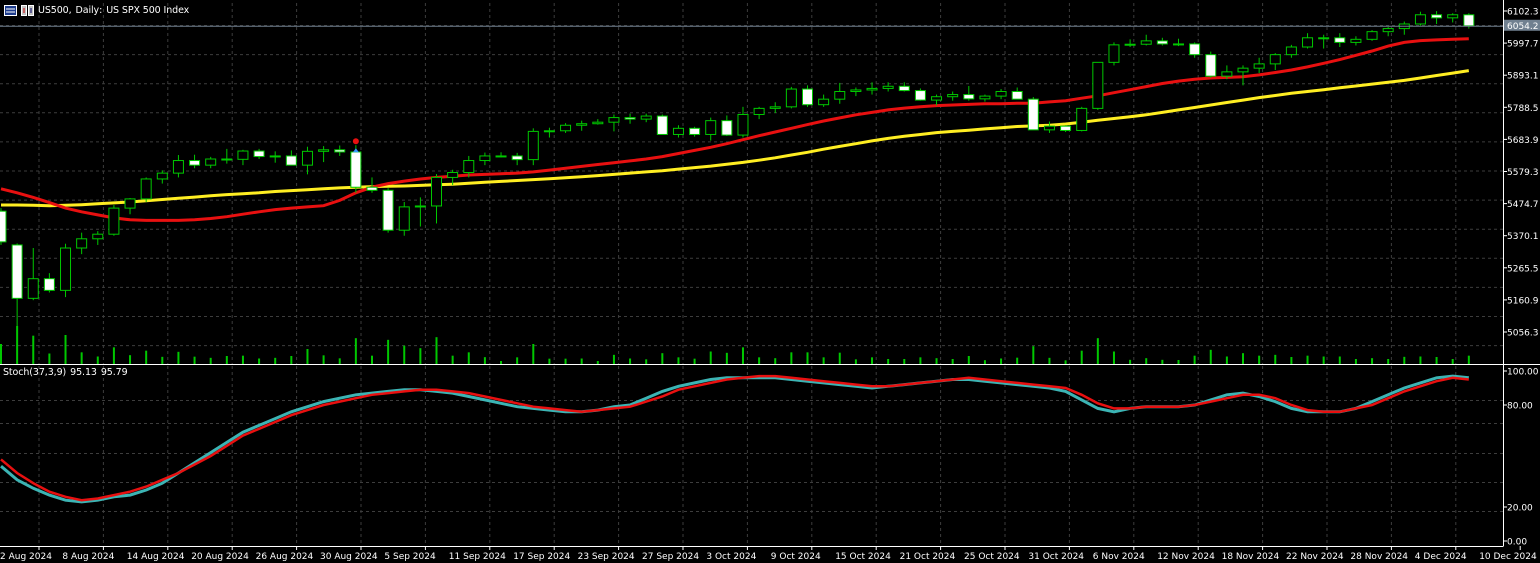 Image resolution: width=1540 pixels, height=563 pixels. I want to click on price-axis-label: 5370.1, so click(1523, 237).